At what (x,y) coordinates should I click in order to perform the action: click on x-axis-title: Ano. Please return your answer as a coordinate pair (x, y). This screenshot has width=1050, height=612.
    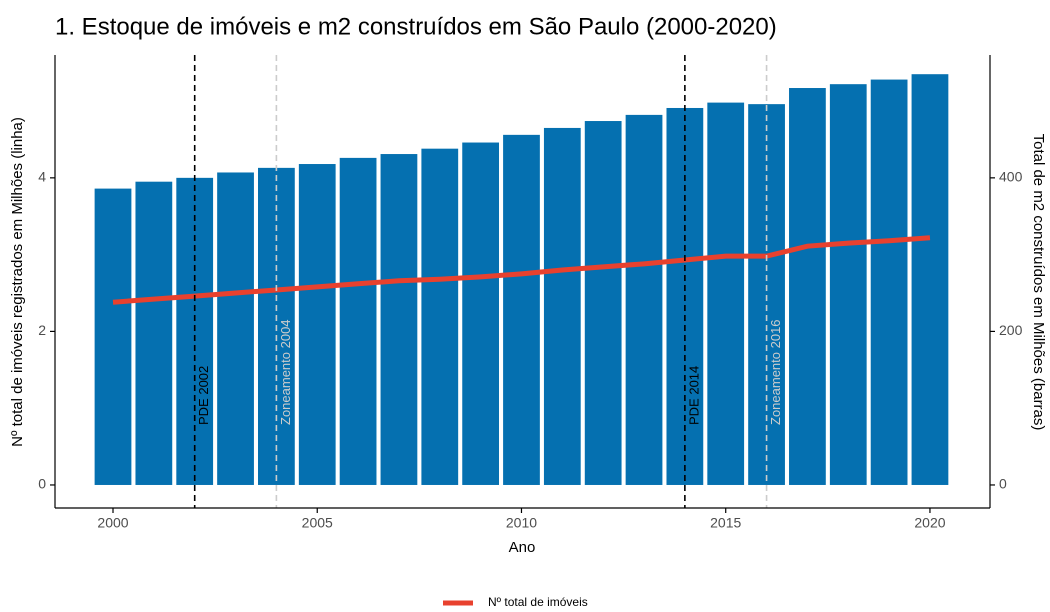
    Looking at the image, I should click on (522, 547).